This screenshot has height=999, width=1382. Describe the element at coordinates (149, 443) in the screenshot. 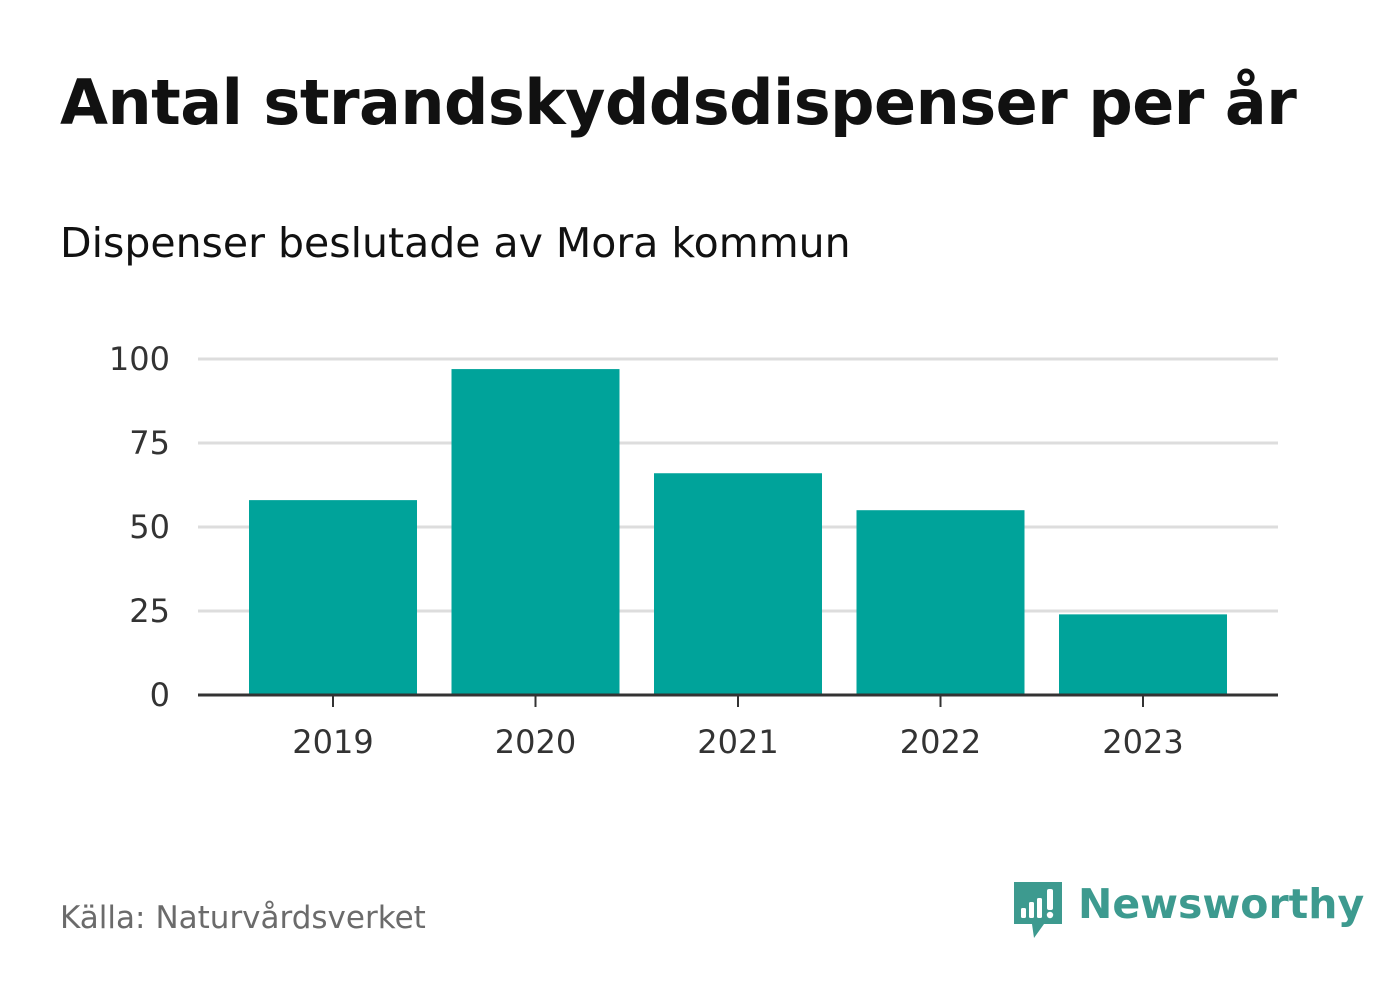

I see `y-tick-label-75: 75` at that location.